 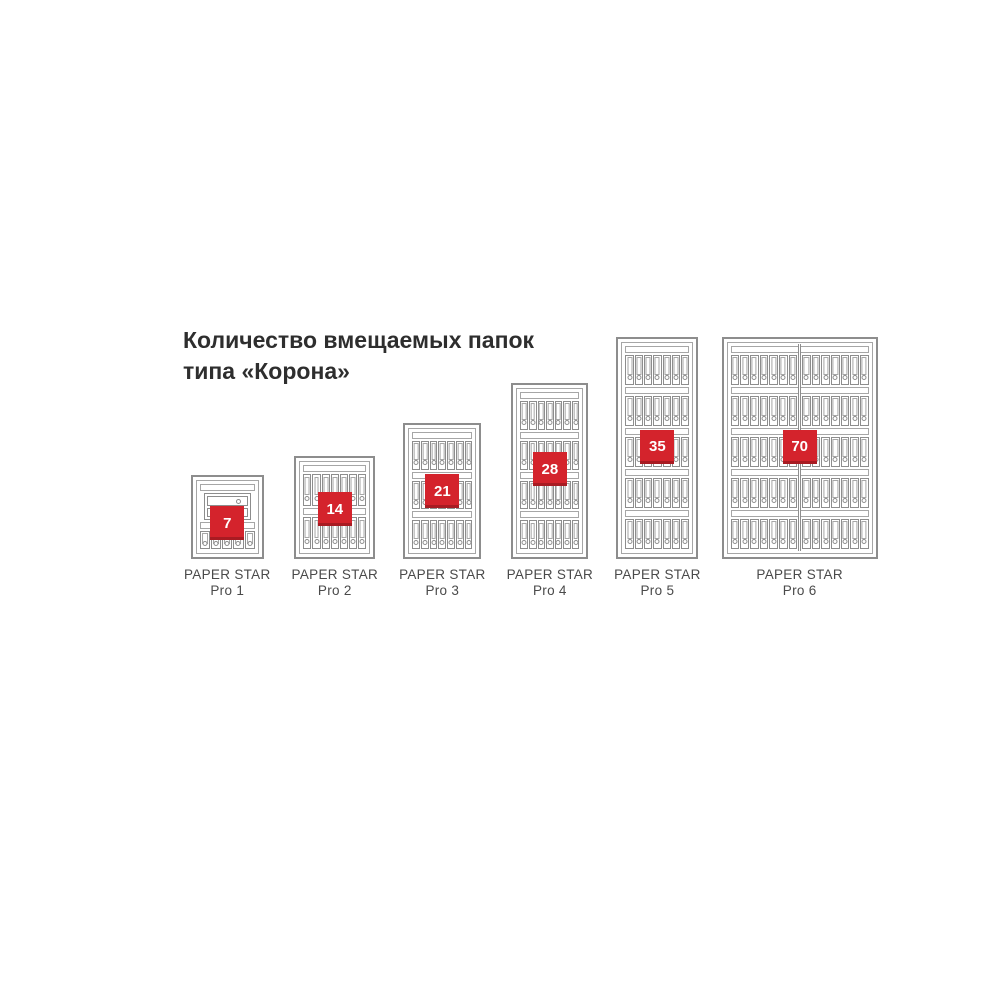 I want to click on safe-figure-pro-3: 21 PAPER STAR Pro 3, so click(x=442, y=511).